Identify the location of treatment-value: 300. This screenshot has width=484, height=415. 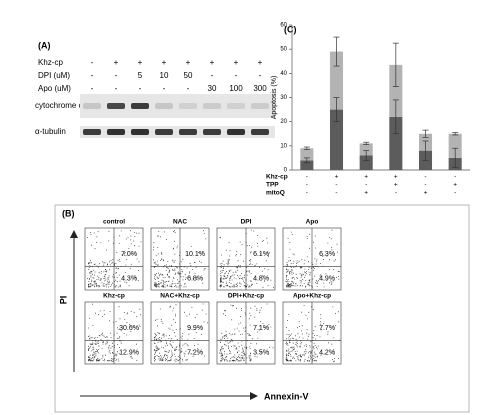
(260, 88).